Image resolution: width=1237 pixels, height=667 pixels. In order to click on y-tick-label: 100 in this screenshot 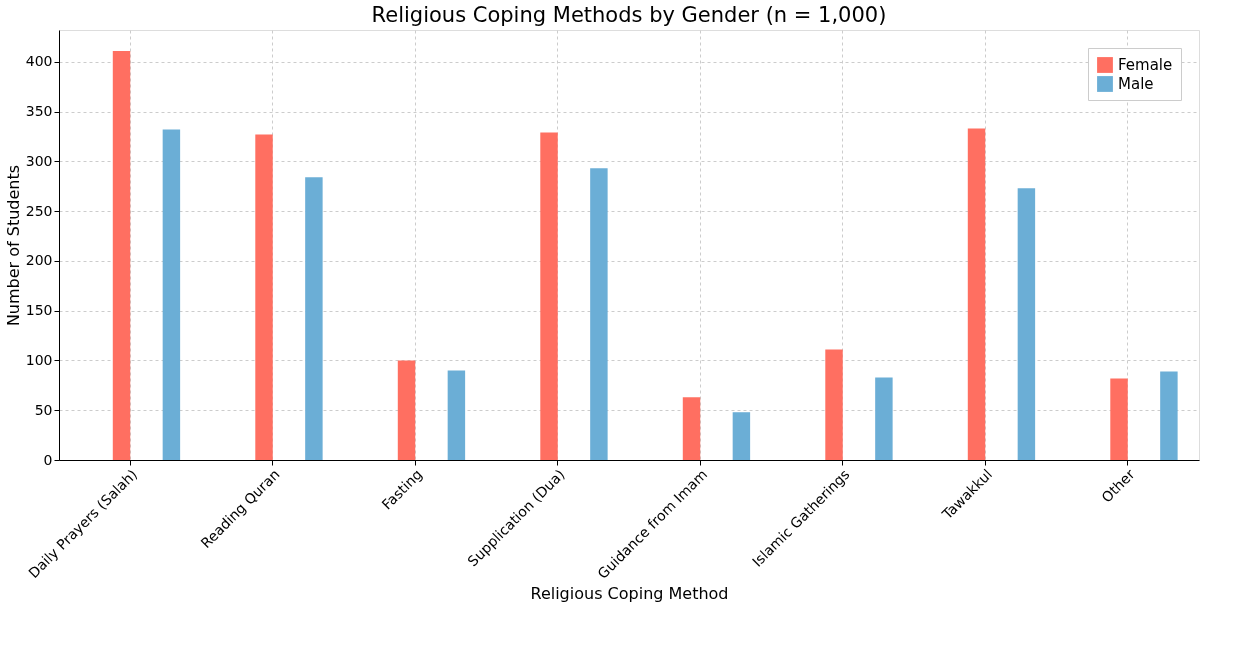, I will do `click(39, 359)`.